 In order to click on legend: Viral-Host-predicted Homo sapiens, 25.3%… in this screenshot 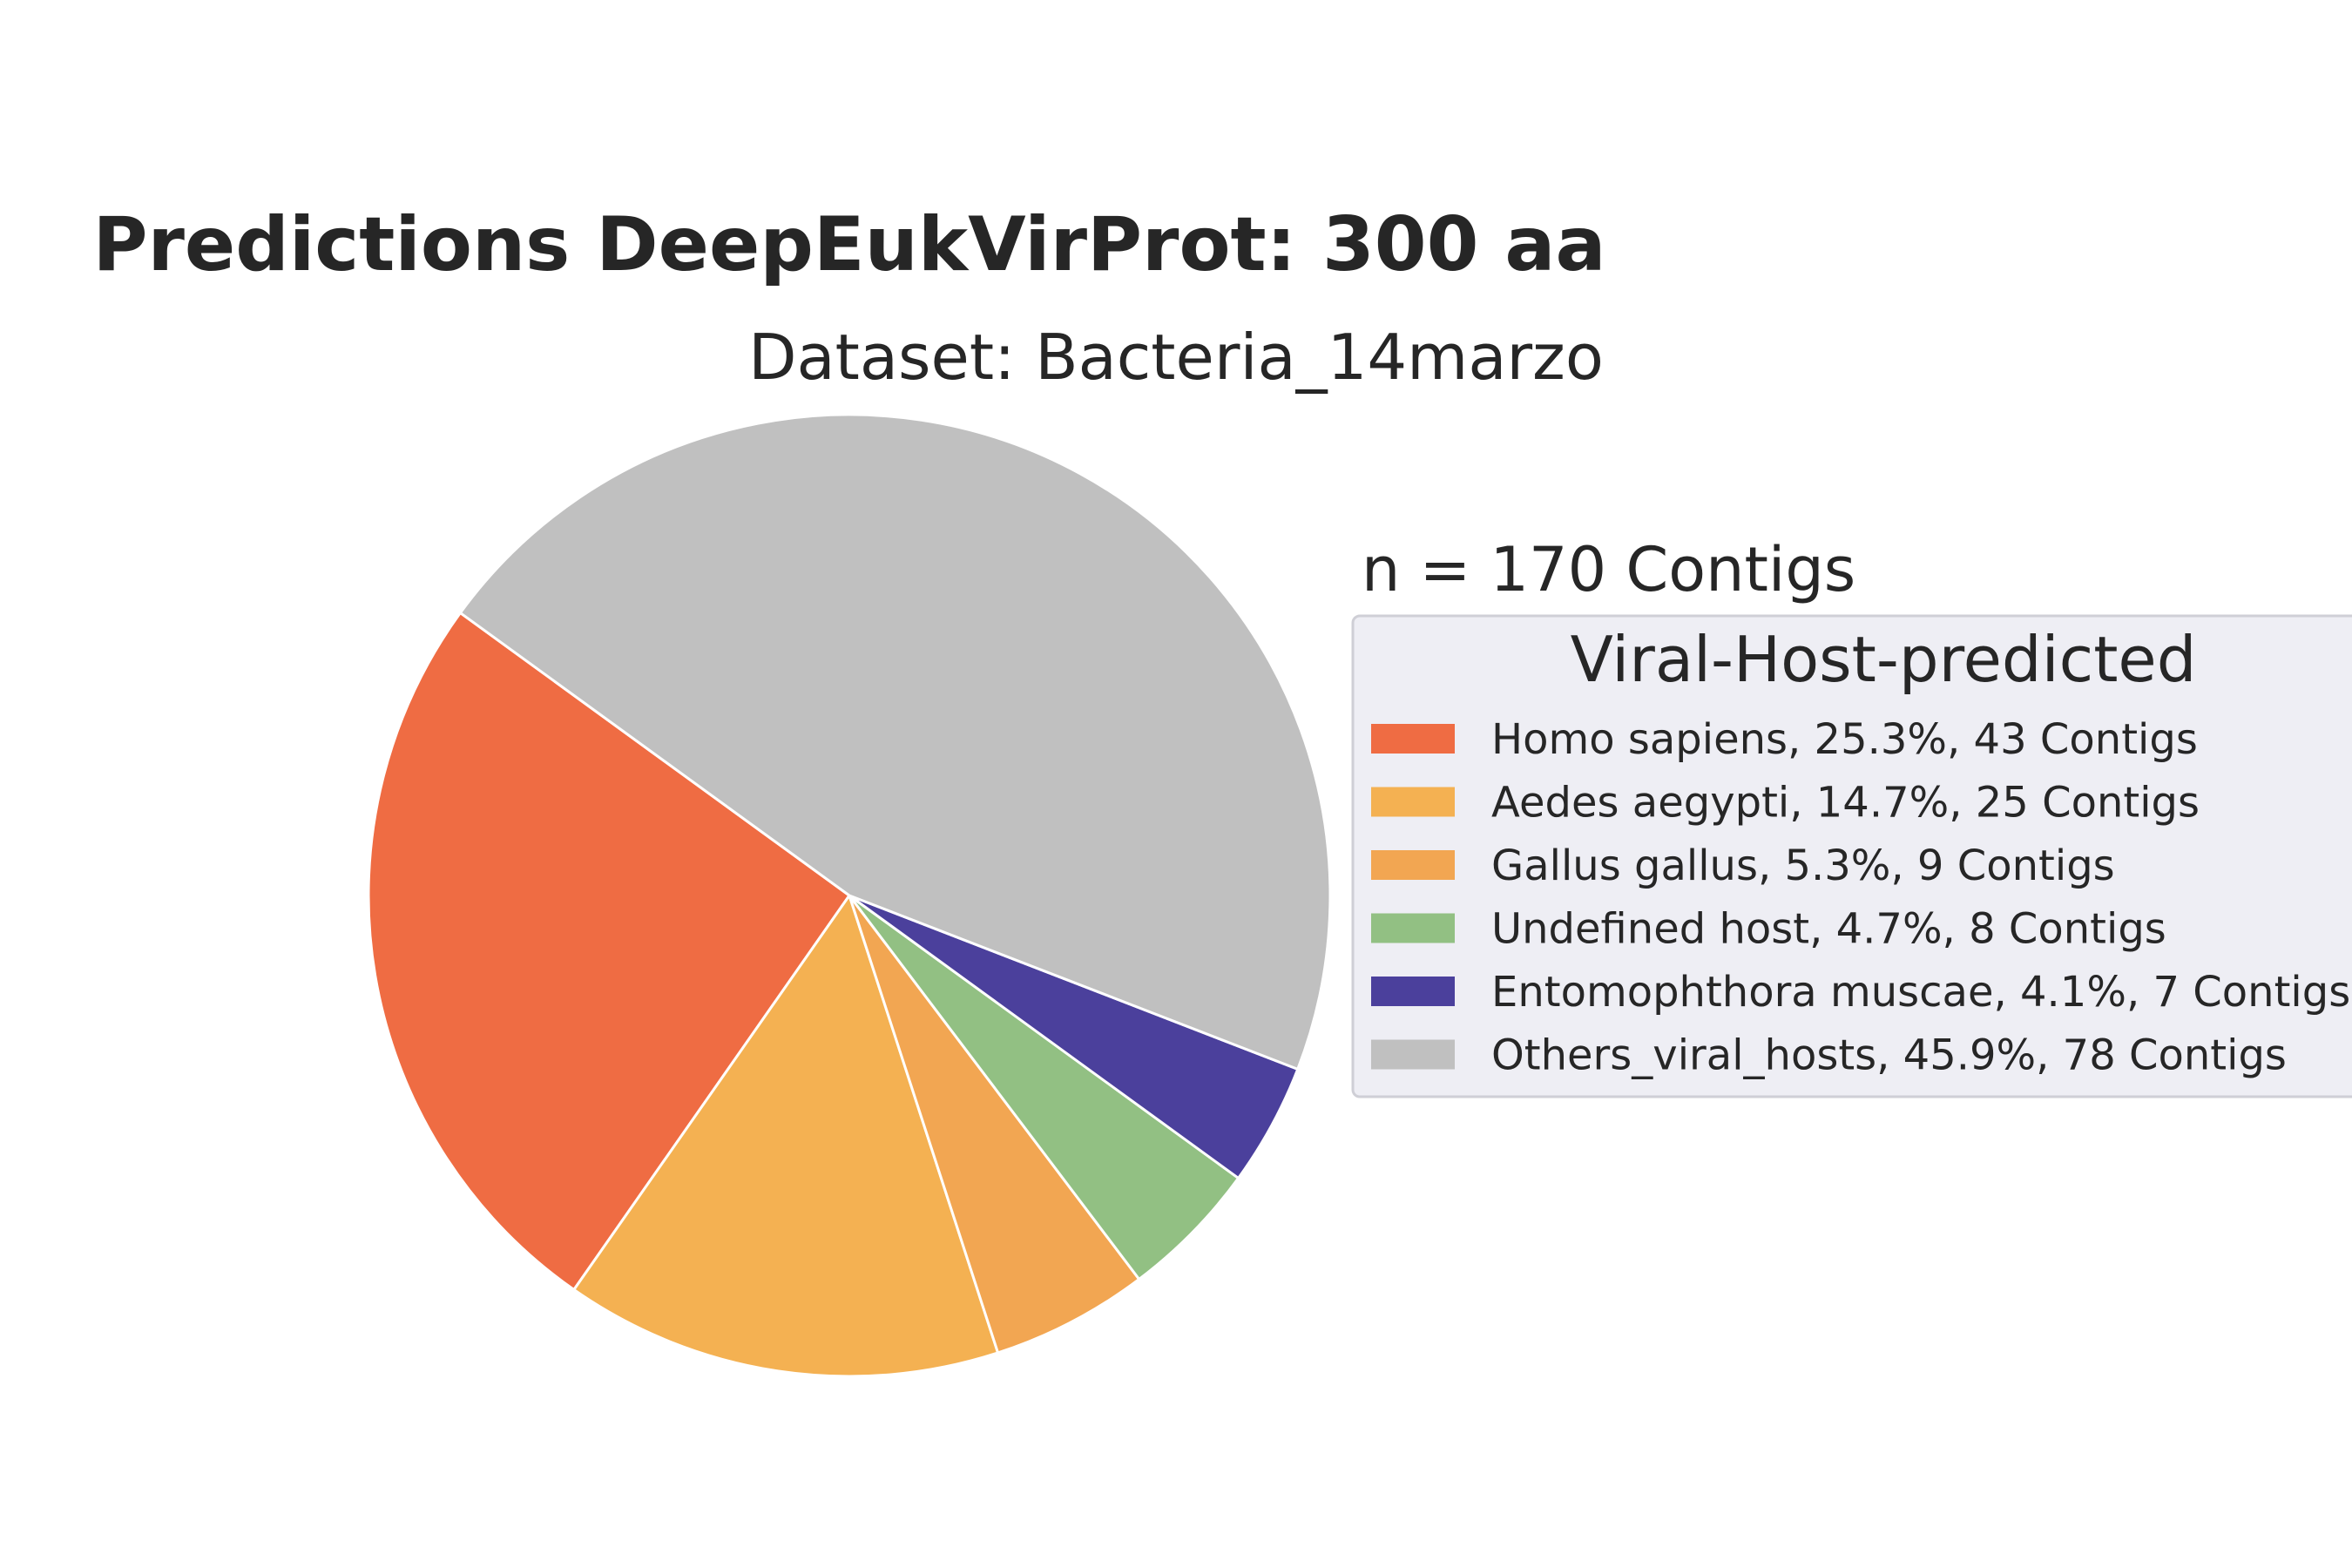, I will do `click(1852, 856)`.